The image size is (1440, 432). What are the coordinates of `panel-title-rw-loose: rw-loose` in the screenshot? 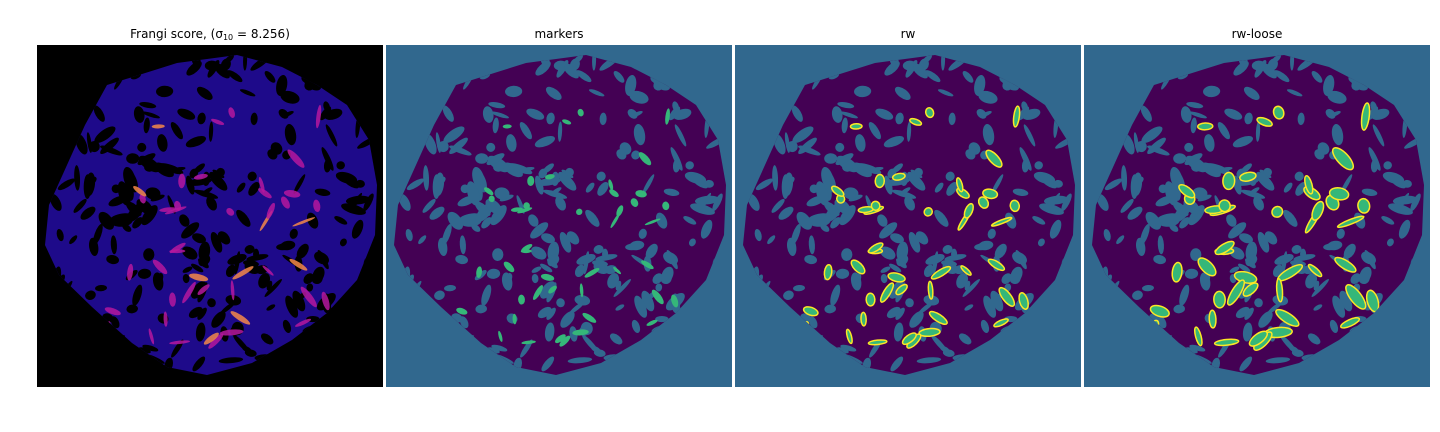 It's located at (1257, 34).